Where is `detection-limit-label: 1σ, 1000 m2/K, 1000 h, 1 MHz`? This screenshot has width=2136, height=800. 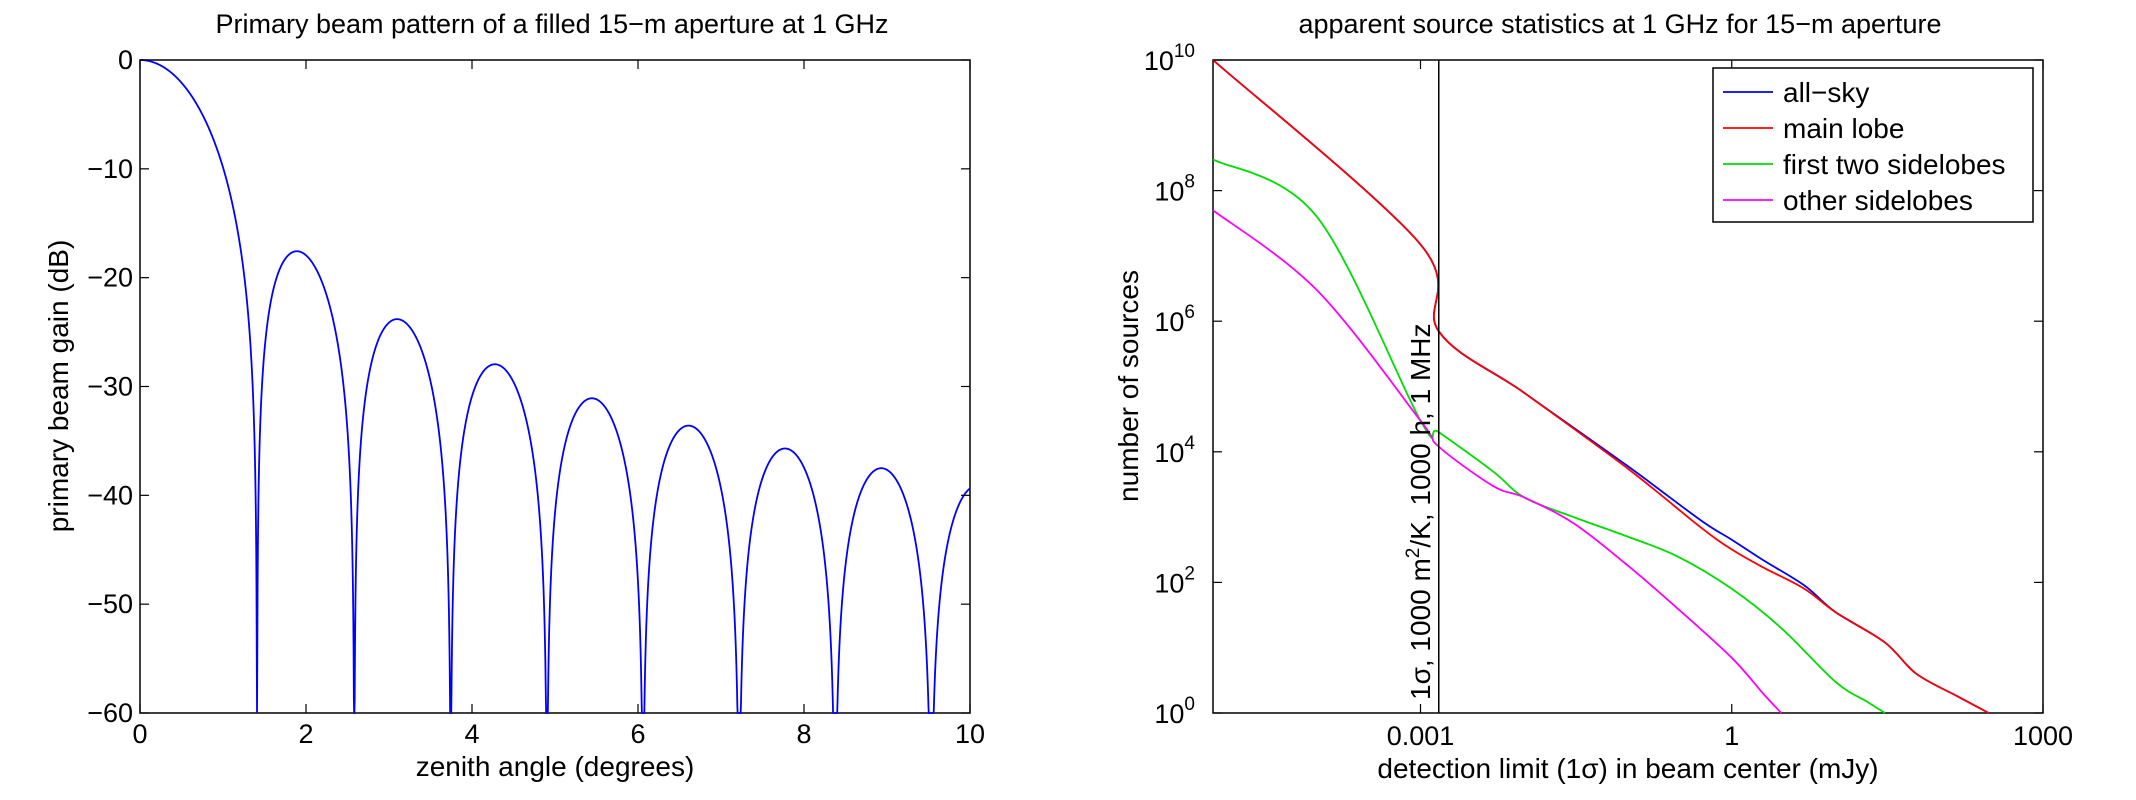
detection-limit-label: 1σ, 1000 m2/K, 1000 h, 1 MHz is located at coordinates (1419, 512).